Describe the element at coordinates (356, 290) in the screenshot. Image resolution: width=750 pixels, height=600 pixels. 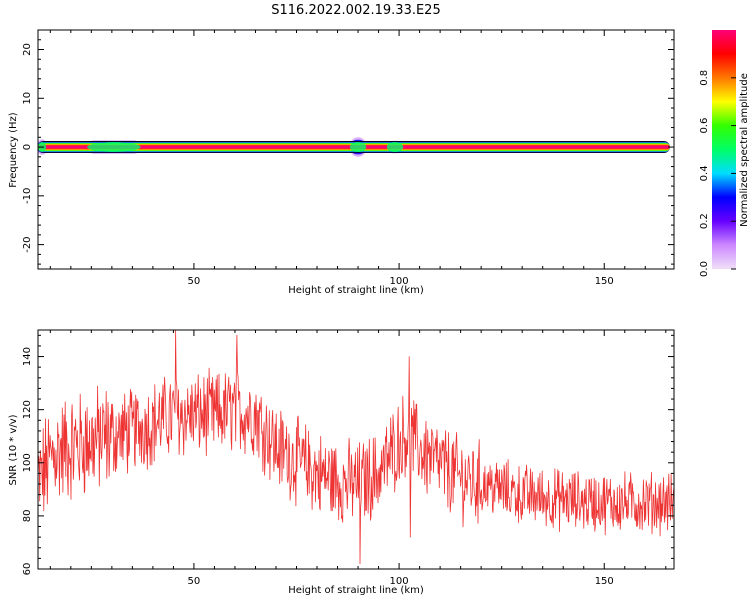
I see `spectrogram-xlabel: Height of straight line (km)` at that location.